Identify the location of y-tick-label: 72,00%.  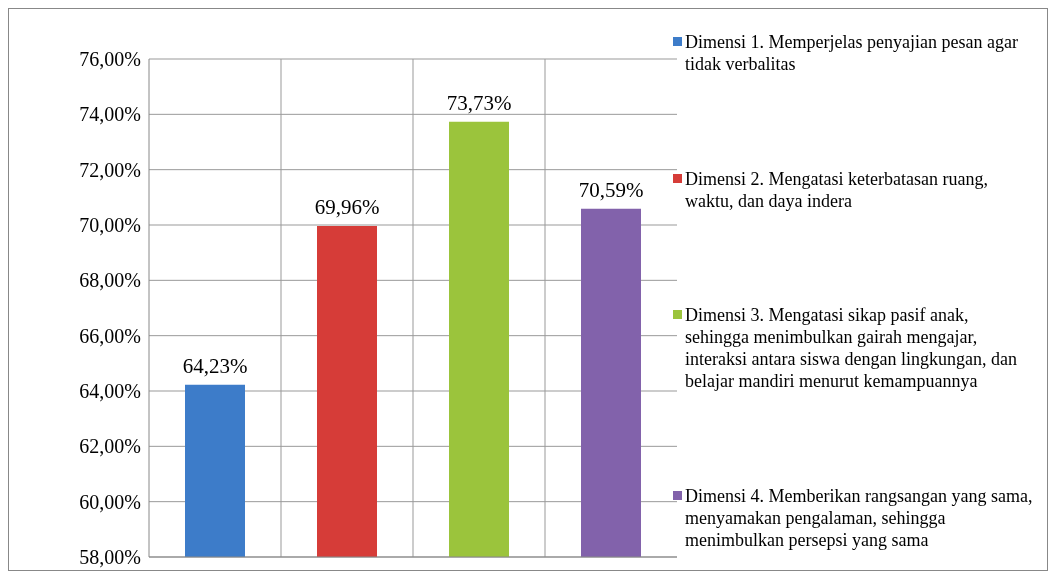
(110, 169).